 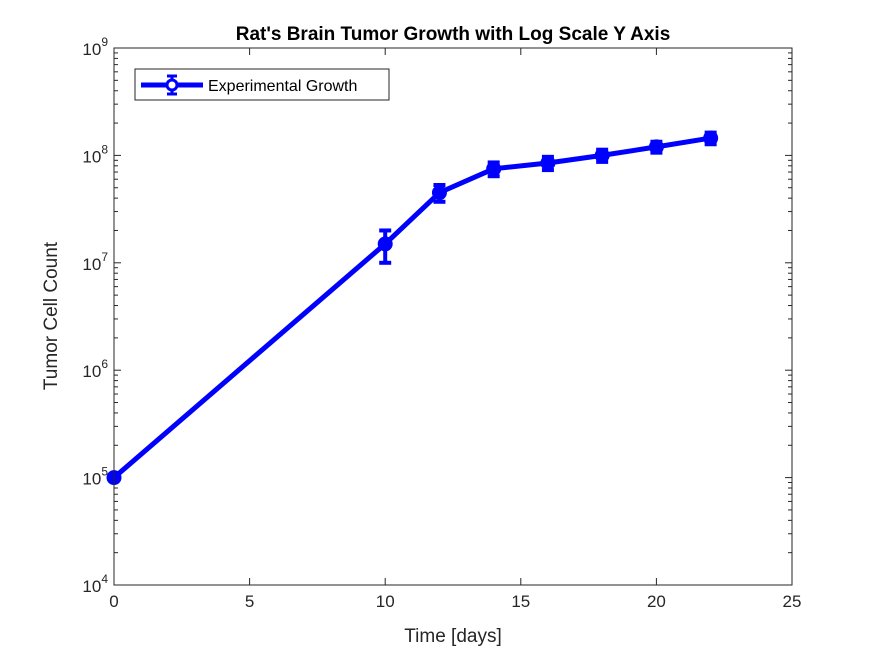 I want to click on y-tick-label: 10⁹, so click(x=95, y=47).